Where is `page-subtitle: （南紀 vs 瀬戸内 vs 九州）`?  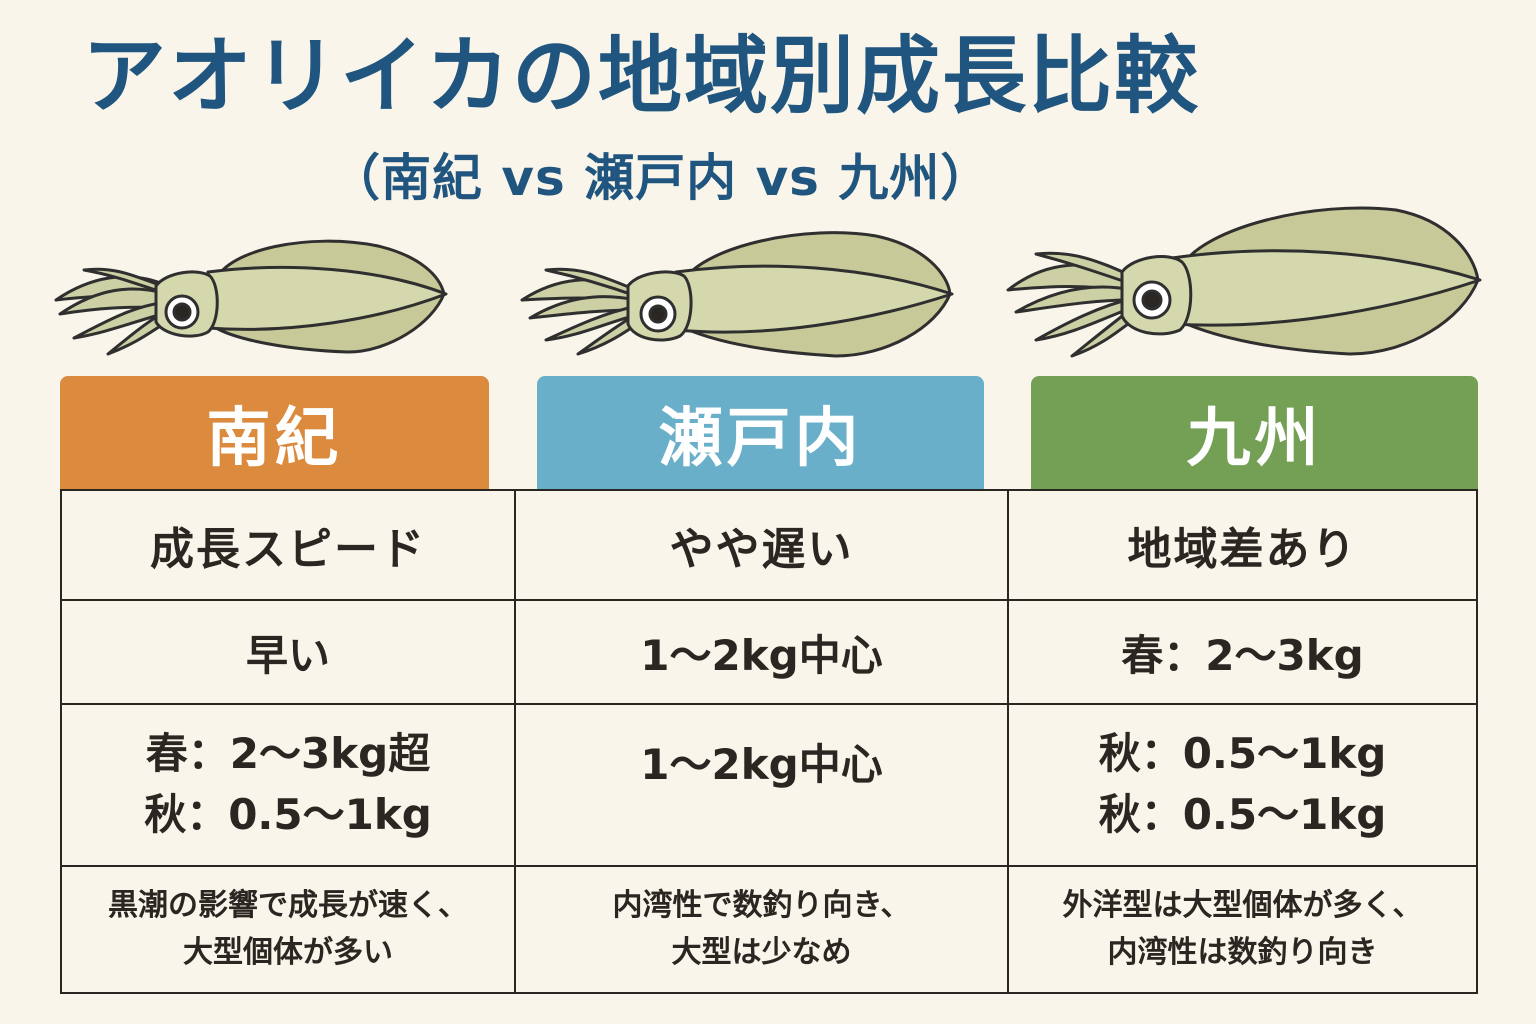 page-subtitle: （南紀 vs 瀬戸内 vs 九州） is located at coordinates (661, 178).